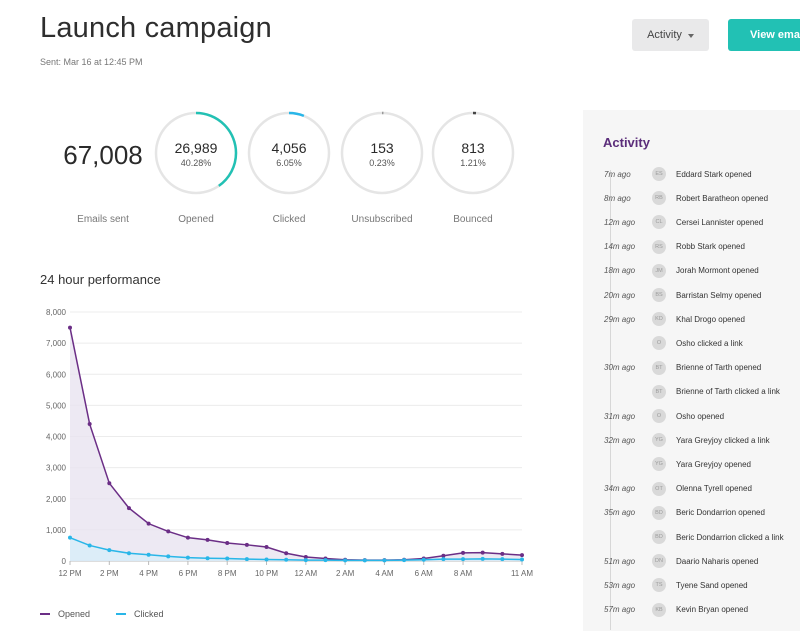 Image resolution: width=800 pixels, height=631 pixels. I want to click on avatar: DN, so click(659, 561).